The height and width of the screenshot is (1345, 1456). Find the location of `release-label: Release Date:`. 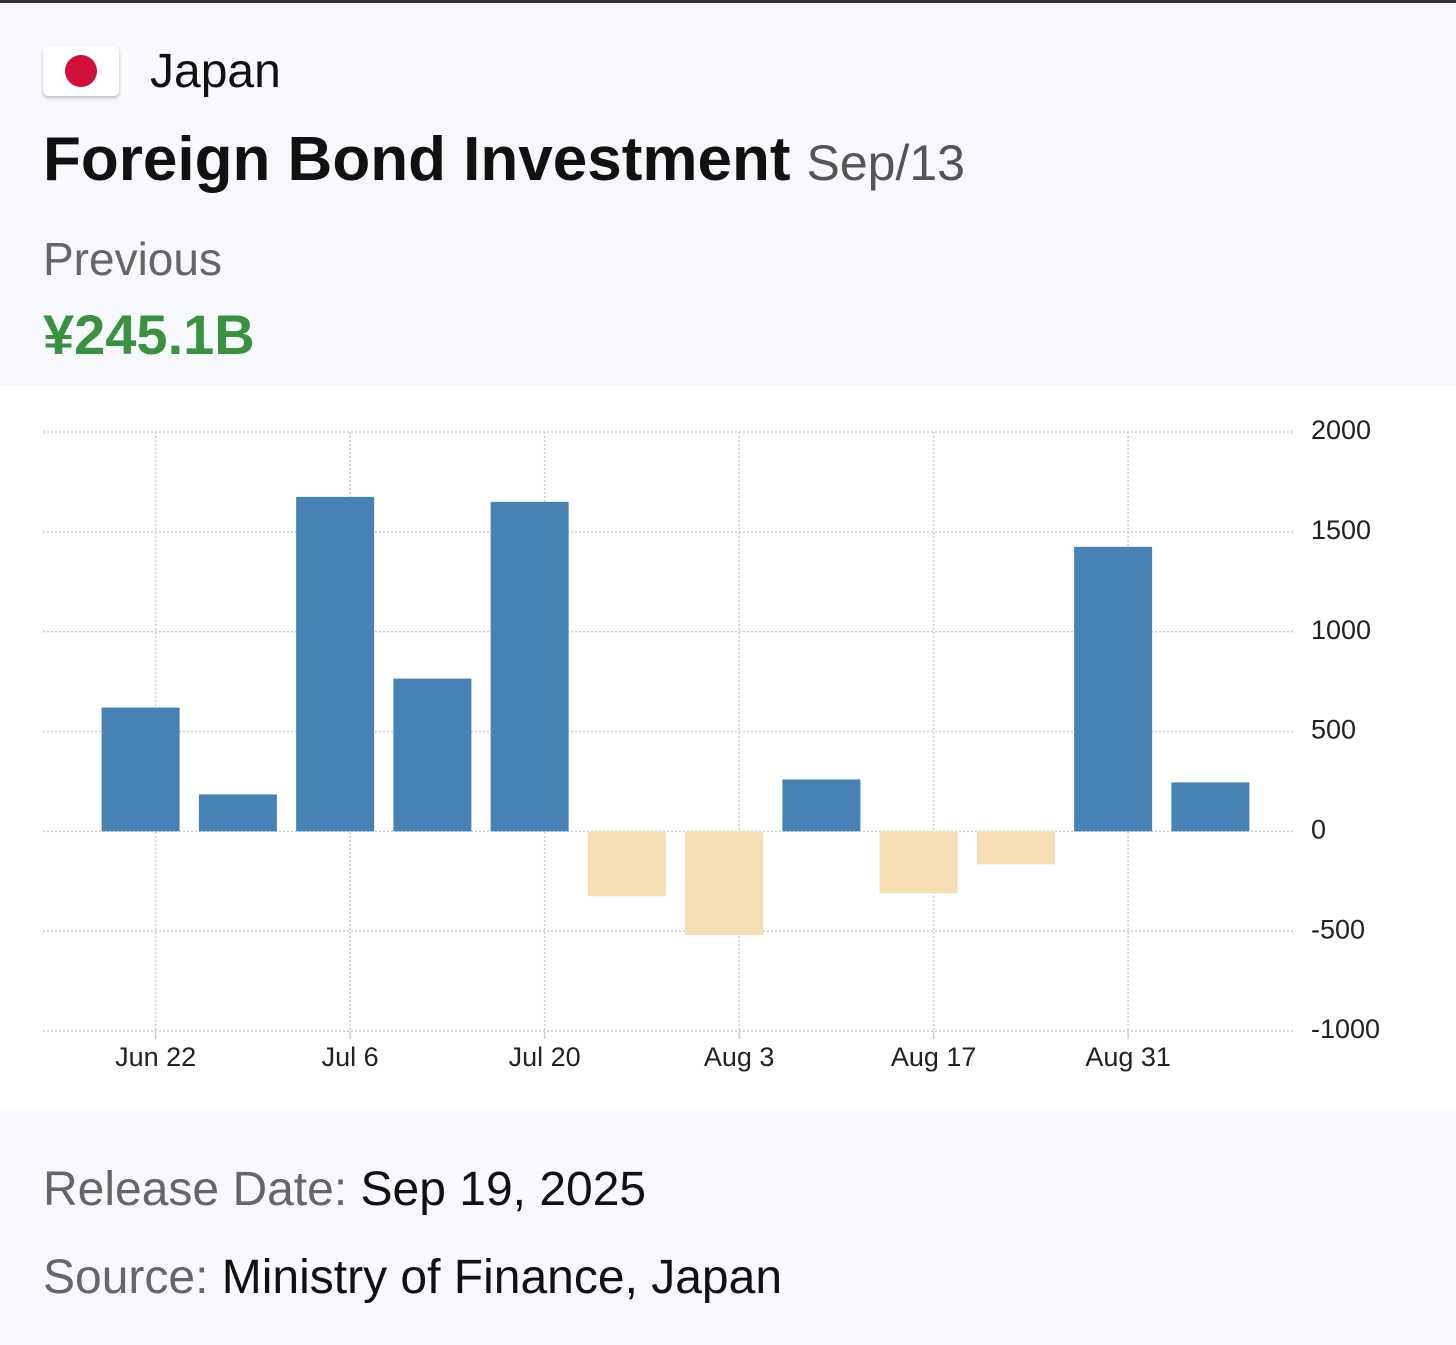

release-label: Release Date: is located at coordinates (195, 1189).